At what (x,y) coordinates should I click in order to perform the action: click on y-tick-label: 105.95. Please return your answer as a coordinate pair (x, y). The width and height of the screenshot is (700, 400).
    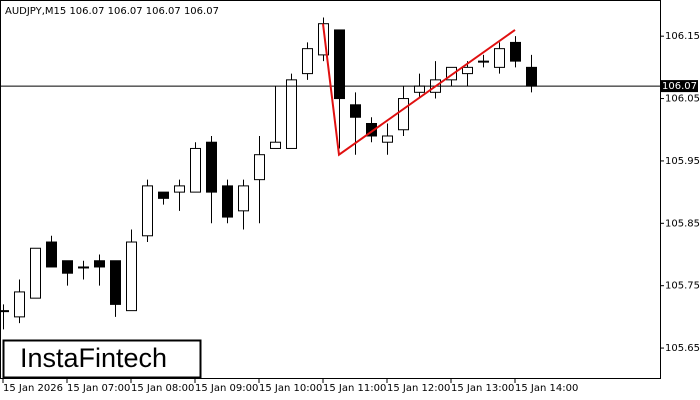
    Looking at the image, I should click on (682, 161).